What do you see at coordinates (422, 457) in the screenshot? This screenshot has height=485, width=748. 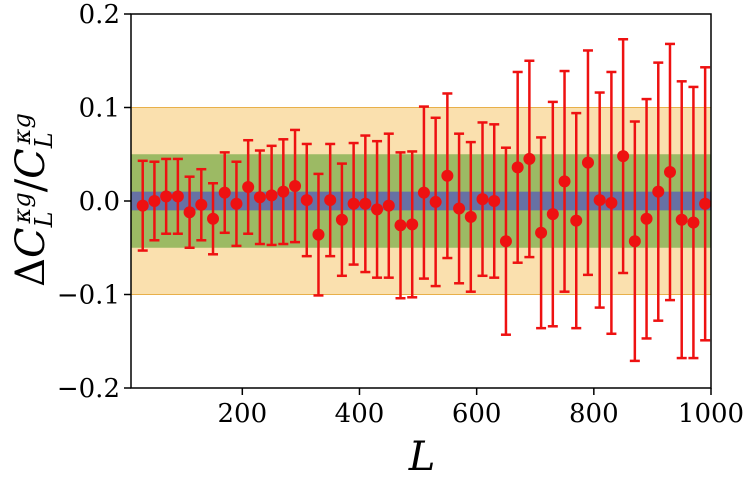 I see `x-axis-label: L` at bounding box center [422, 457].